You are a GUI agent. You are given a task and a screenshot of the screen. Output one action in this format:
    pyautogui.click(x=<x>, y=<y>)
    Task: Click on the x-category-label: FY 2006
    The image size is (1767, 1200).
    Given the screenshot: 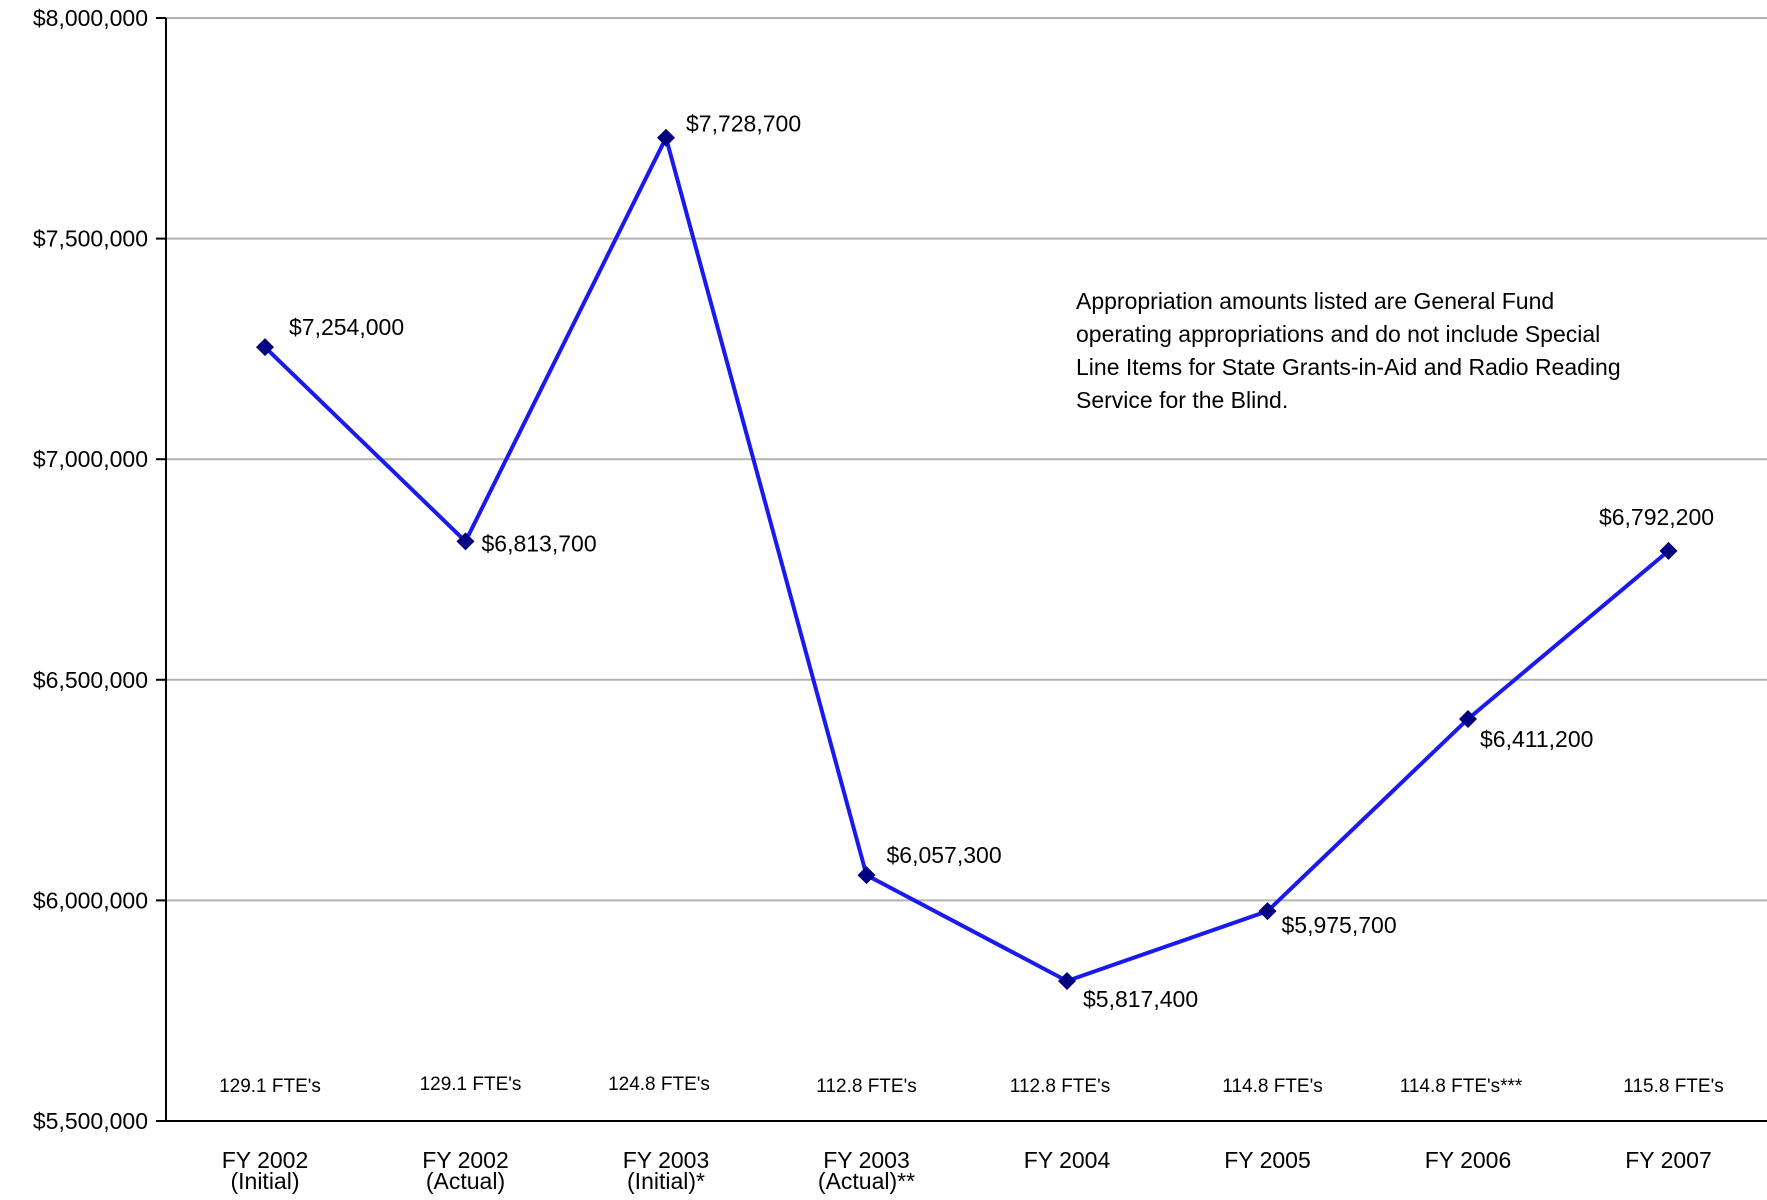 What is the action you would take?
    pyautogui.click(x=1468, y=1160)
    